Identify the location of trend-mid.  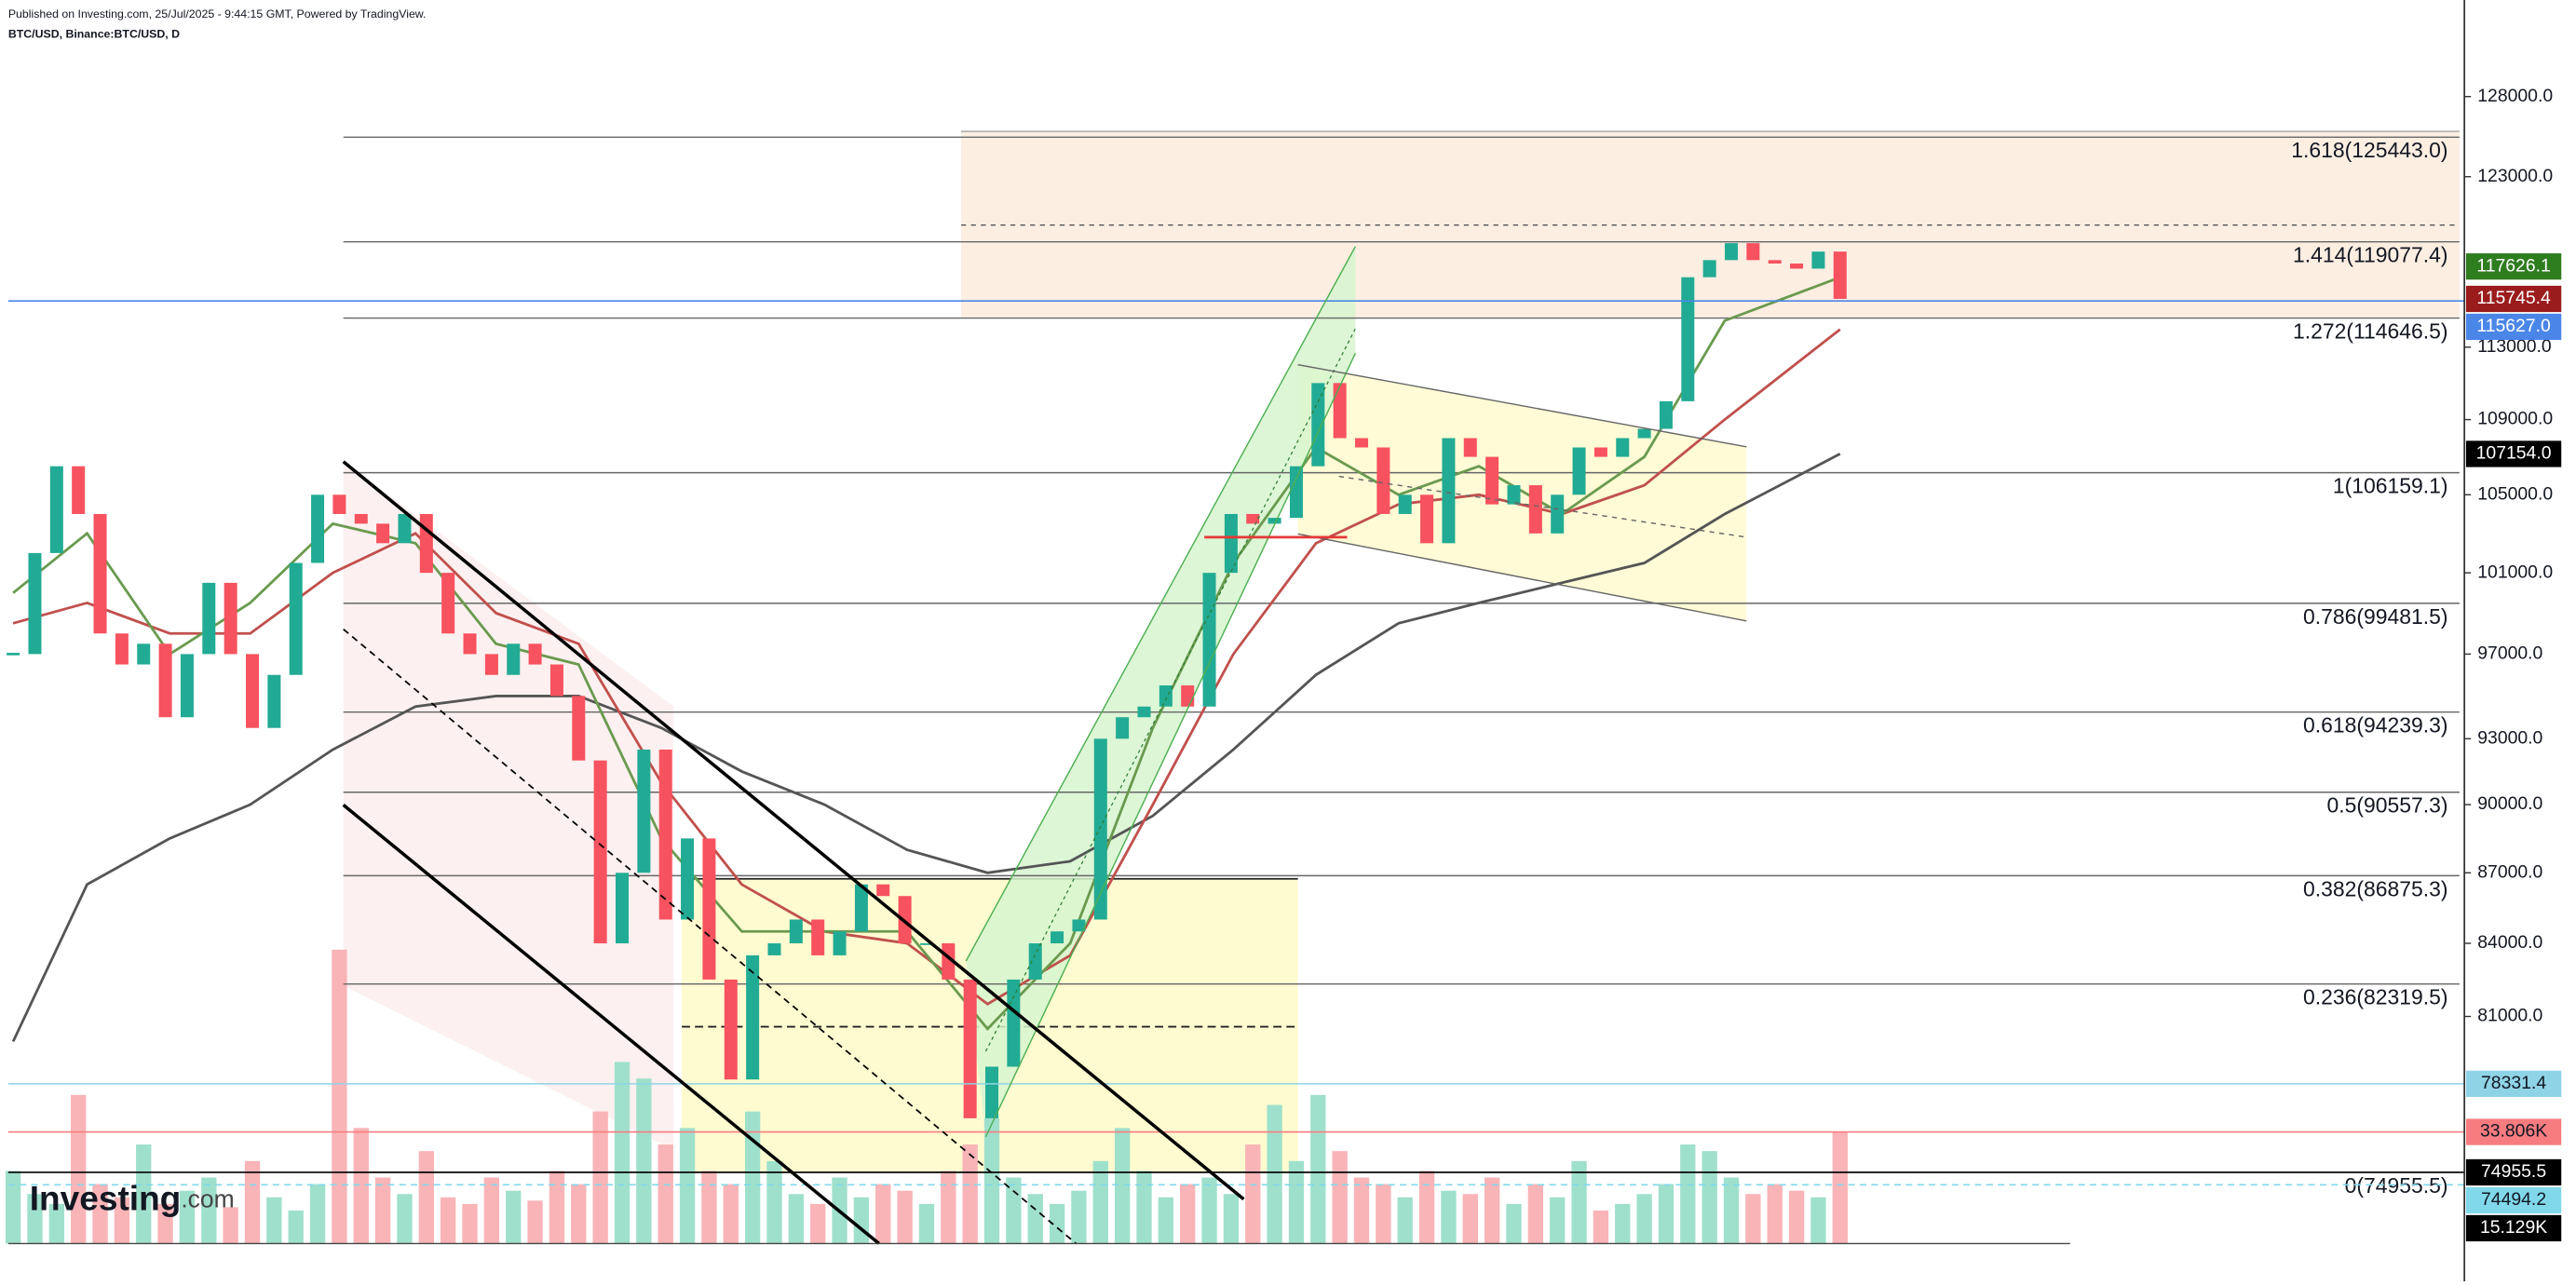
(710, 936).